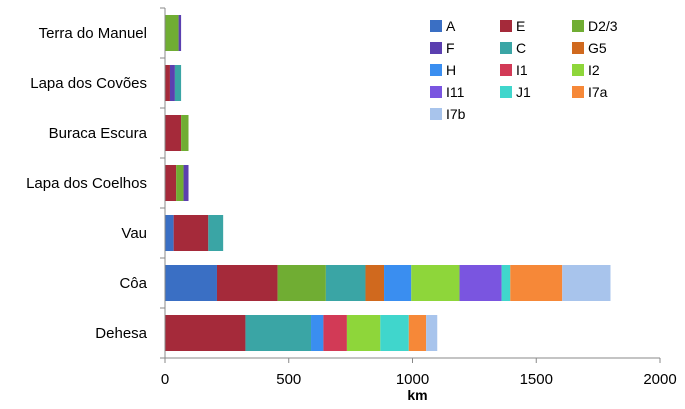 This screenshot has height=409, width=685. What do you see at coordinates (451, 26) in the screenshot?
I see `legend-label: A` at bounding box center [451, 26].